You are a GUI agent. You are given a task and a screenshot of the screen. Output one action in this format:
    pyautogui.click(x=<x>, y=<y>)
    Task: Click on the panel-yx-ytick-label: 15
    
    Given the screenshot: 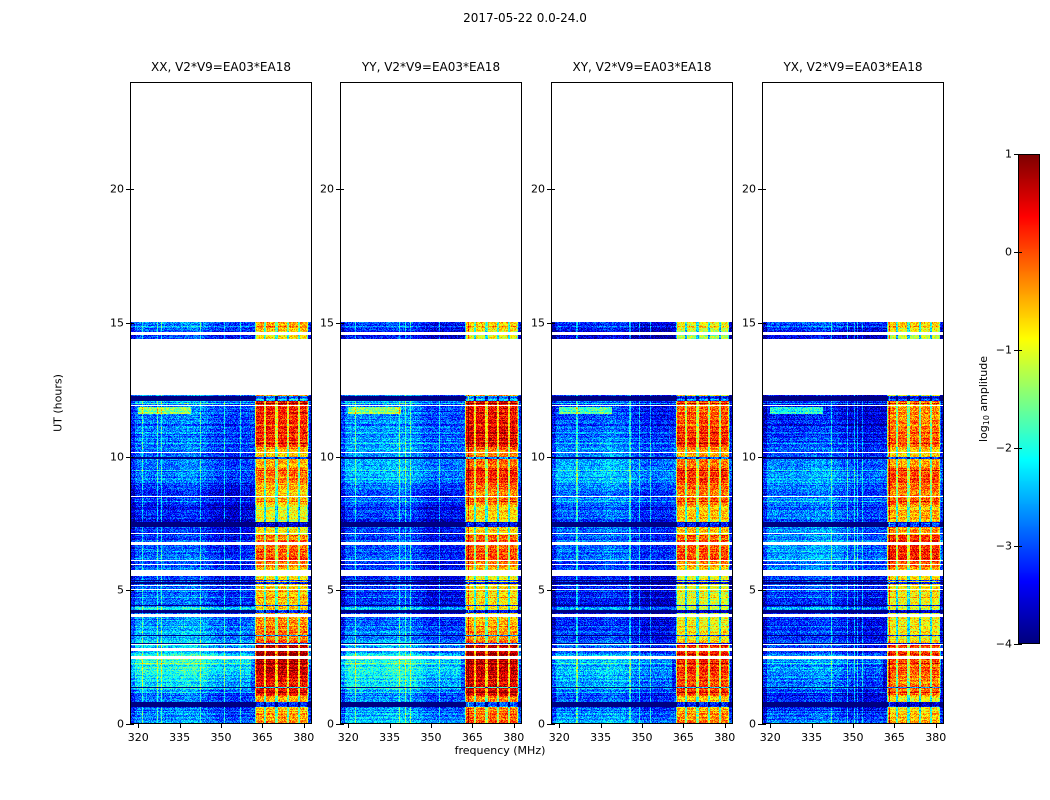 What is the action you would take?
    pyautogui.click(x=749, y=323)
    